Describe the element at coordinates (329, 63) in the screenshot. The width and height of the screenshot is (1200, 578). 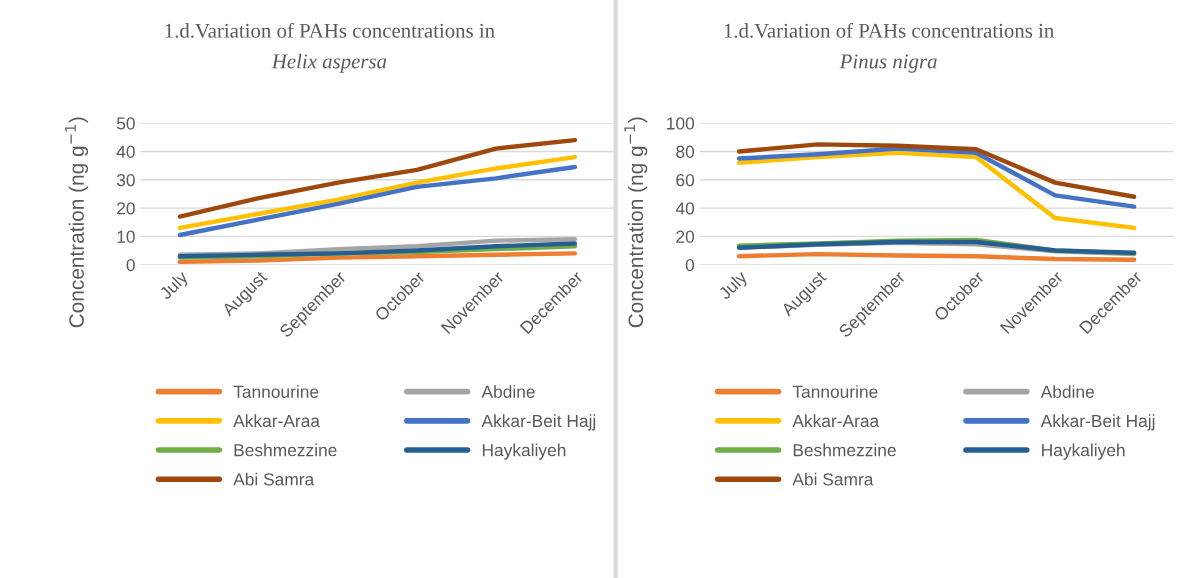
I see `chart-subtitle: Helix aspersa` at that location.